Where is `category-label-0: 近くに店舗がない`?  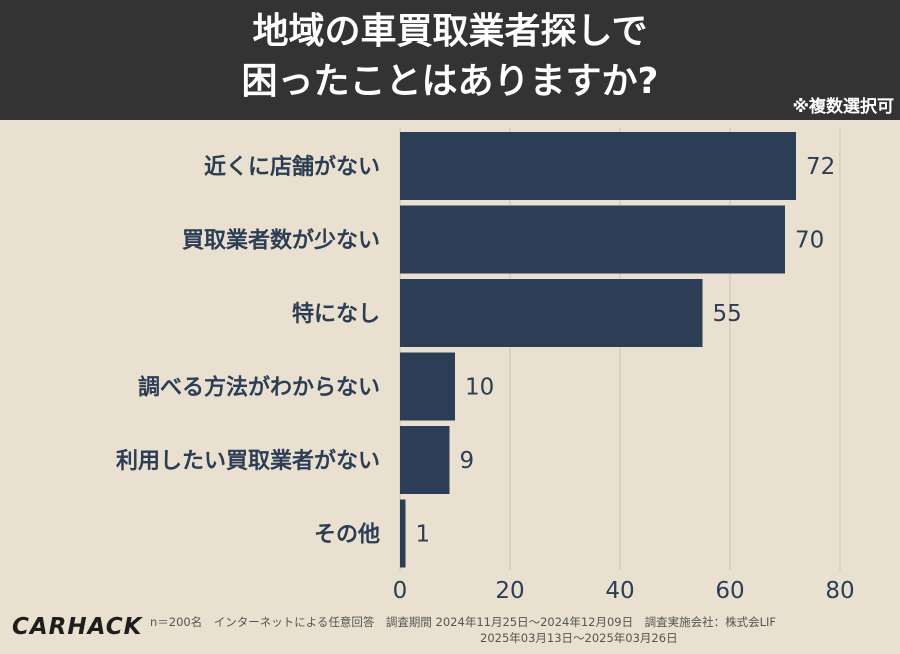 category-label-0: 近くに店舗がない is located at coordinates (292, 167).